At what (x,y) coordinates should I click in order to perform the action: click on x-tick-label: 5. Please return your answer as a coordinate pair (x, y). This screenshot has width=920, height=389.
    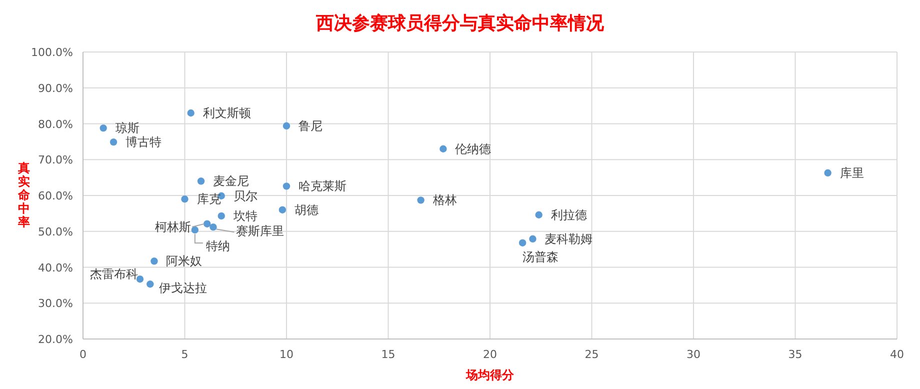
    Looking at the image, I should click on (184, 354).